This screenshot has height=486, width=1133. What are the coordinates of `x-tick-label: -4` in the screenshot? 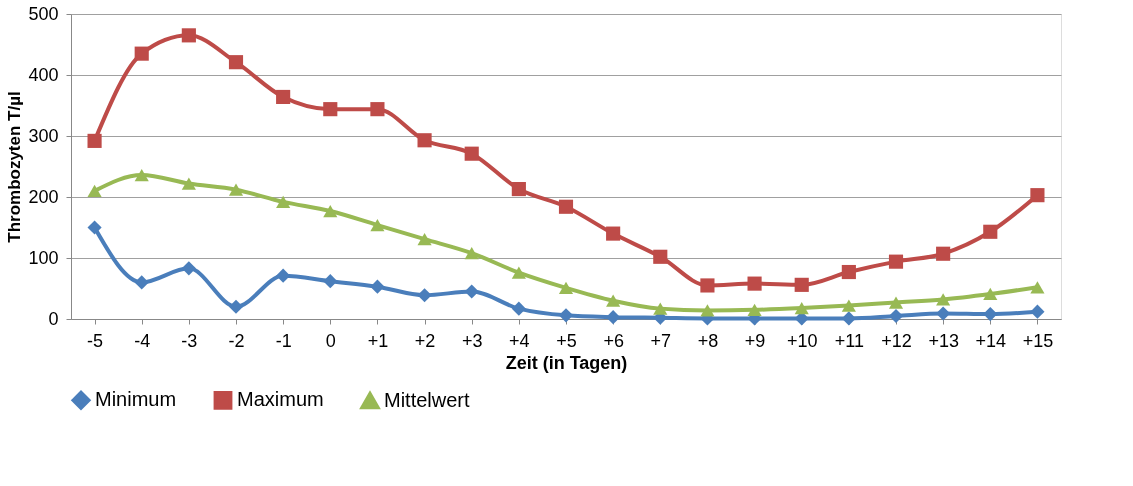 It's located at (142, 340).